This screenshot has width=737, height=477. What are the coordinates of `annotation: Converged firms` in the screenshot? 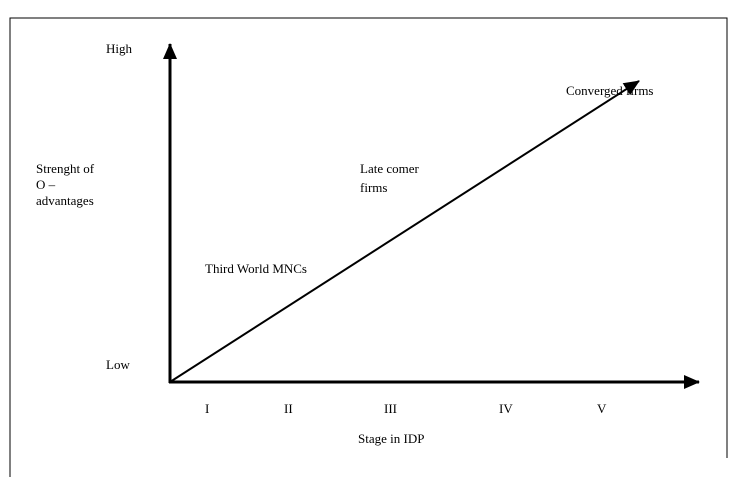 It's located at (610, 90).